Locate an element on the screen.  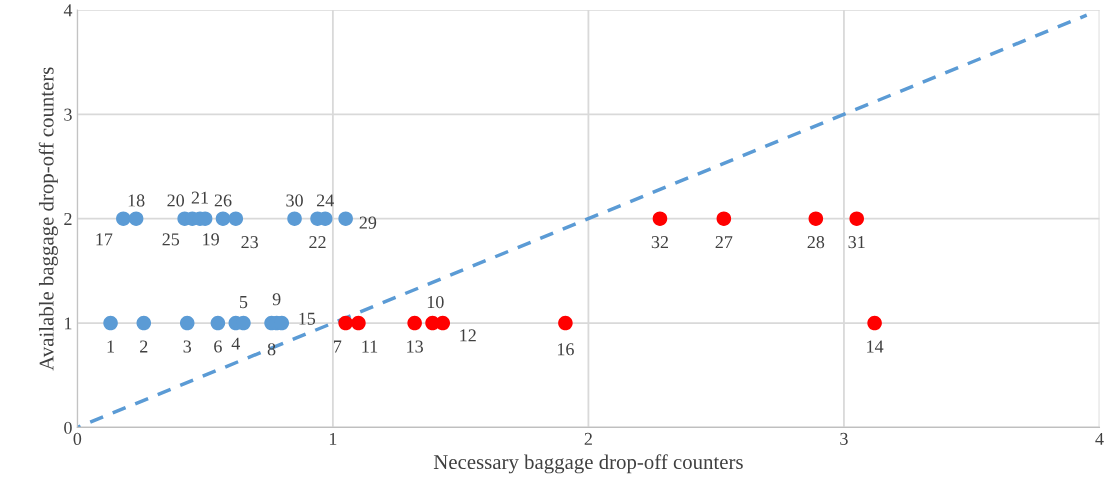
annotation: 31 is located at coordinates (856, 242).